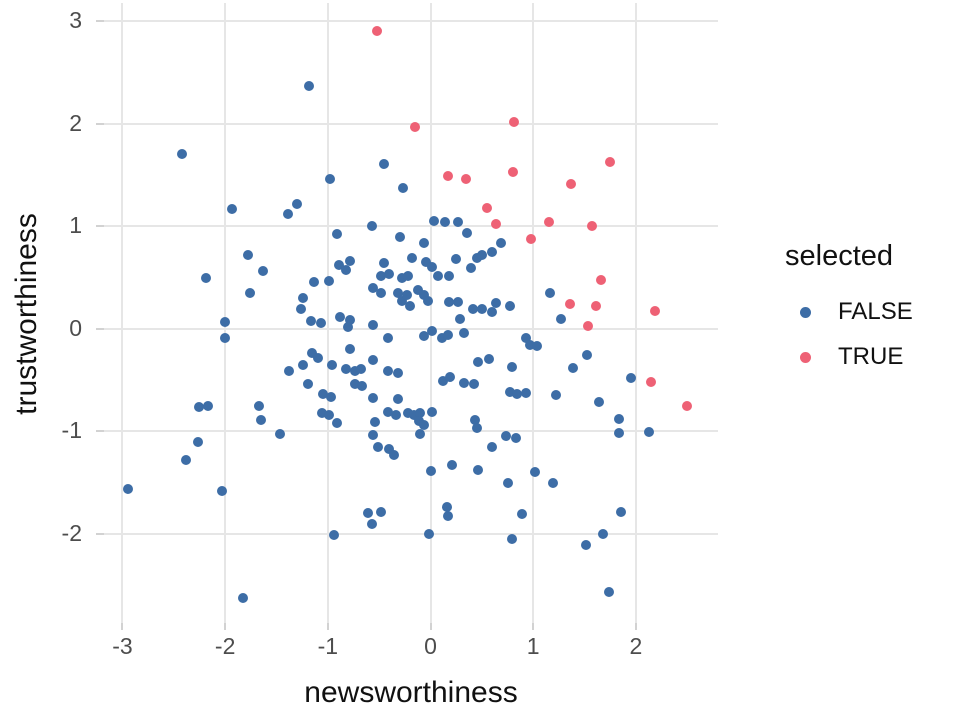 Image resolution: width=953 pixels, height=717 pixels. What do you see at coordinates (635, 313) in the screenshot?
I see `x-gridline` at bounding box center [635, 313].